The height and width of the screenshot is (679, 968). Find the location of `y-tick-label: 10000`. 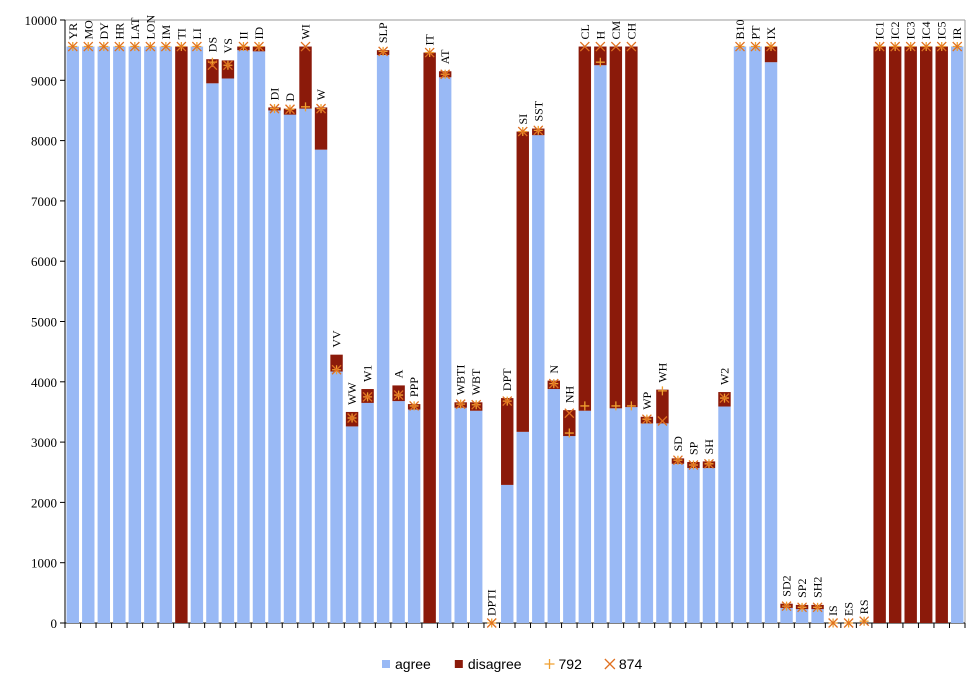

y-tick-label: 10000 is located at coordinates (41, 20).